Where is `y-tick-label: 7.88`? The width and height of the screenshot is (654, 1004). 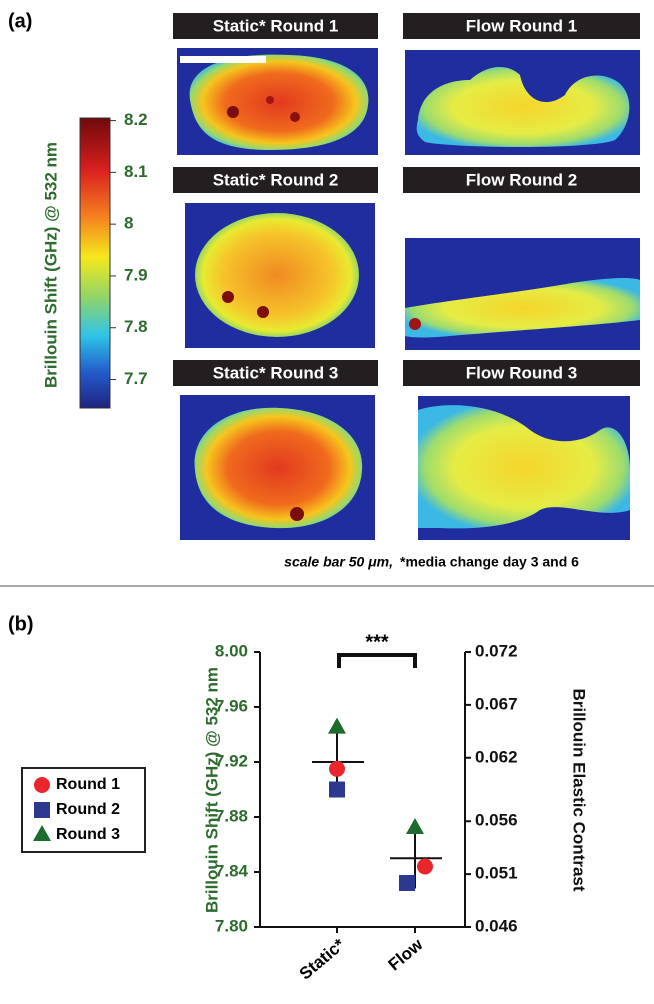 y-tick-label: 7.88 is located at coordinates (231, 815).